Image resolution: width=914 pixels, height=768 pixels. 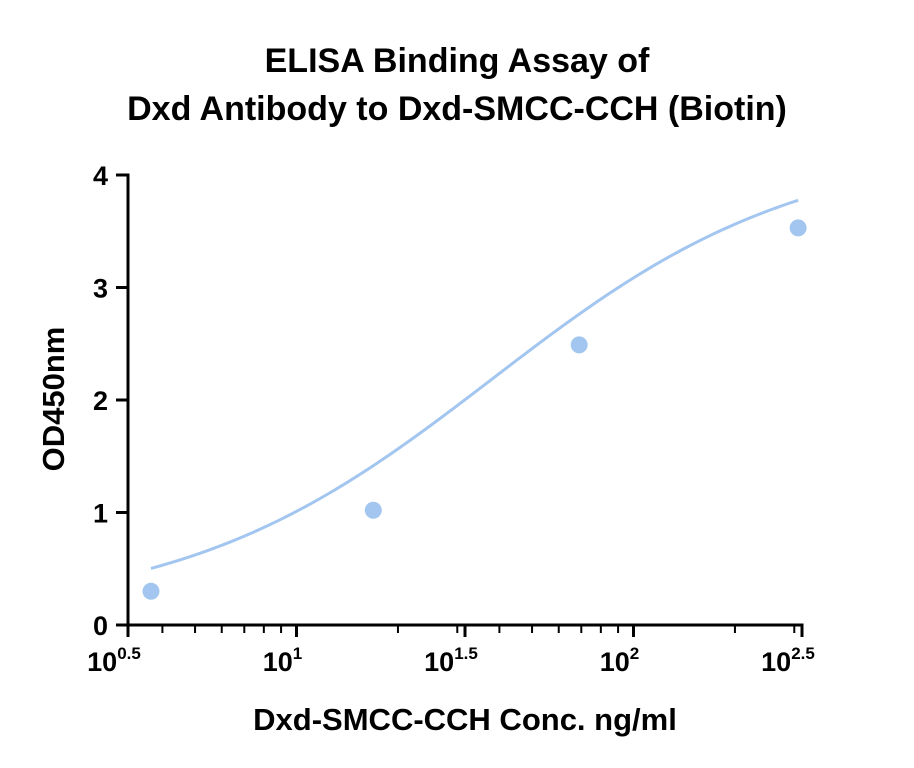 What do you see at coordinates (451, 660) in the screenshot?
I see `x-tick-label: 101.5` at bounding box center [451, 660].